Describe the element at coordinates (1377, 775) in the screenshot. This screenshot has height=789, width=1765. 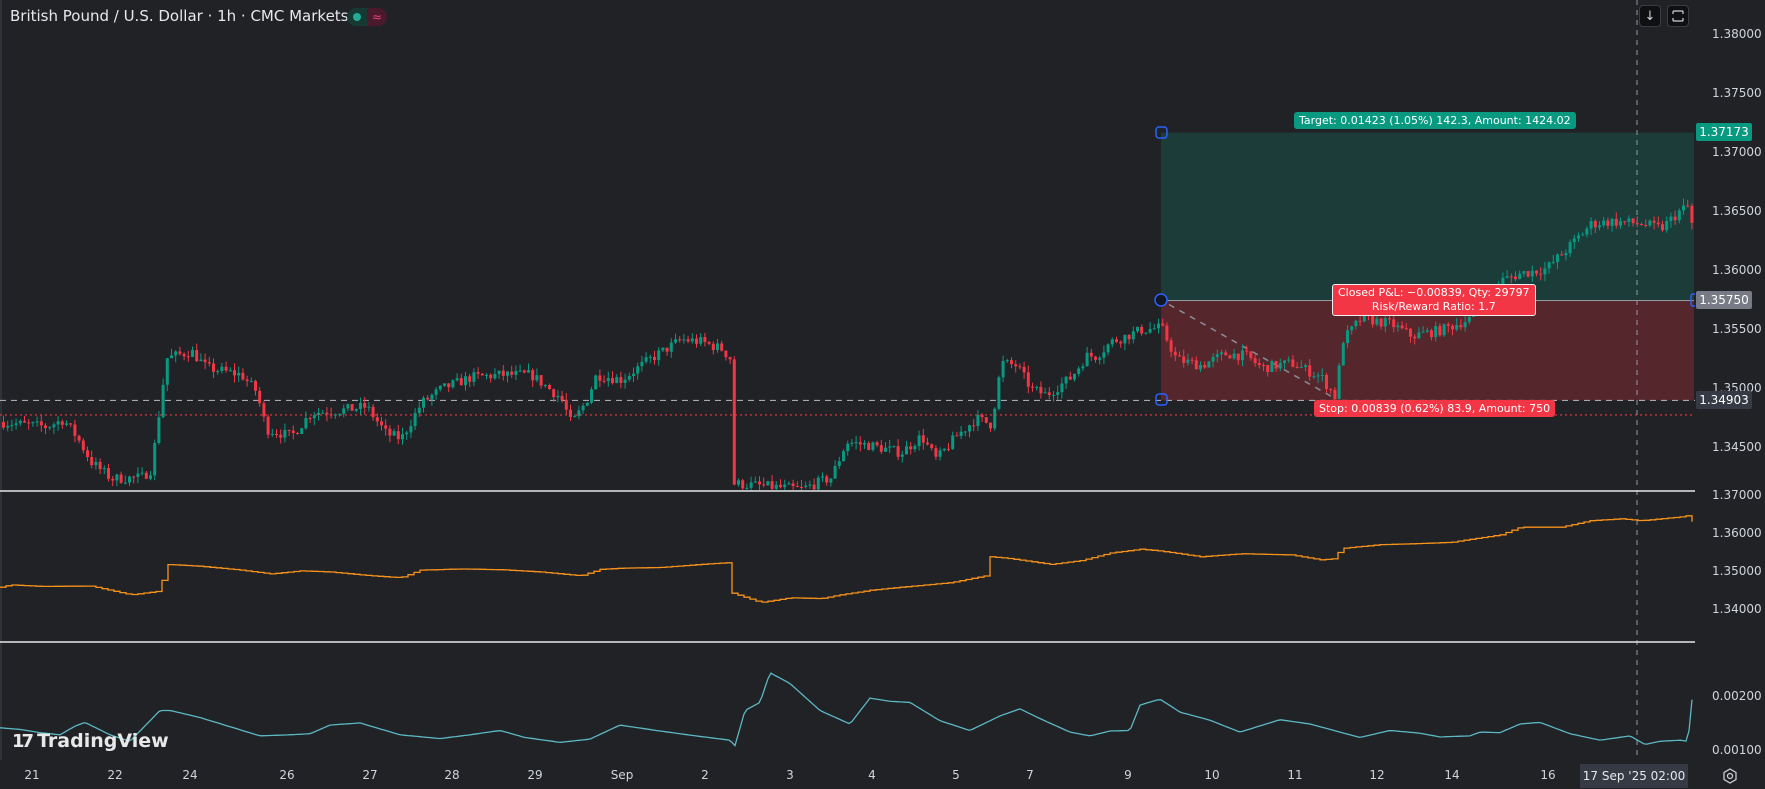
I see `time-tick: 12` at that location.